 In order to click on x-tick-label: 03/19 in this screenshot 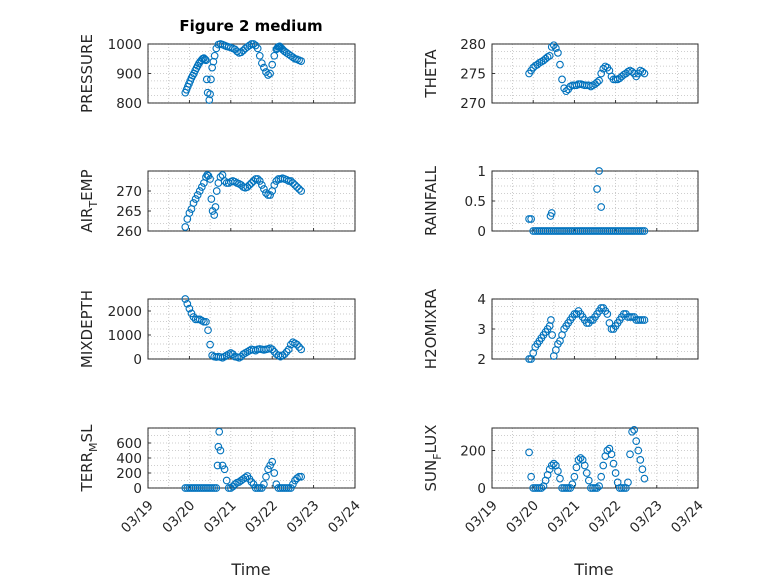, I will do `click(481, 517)`.